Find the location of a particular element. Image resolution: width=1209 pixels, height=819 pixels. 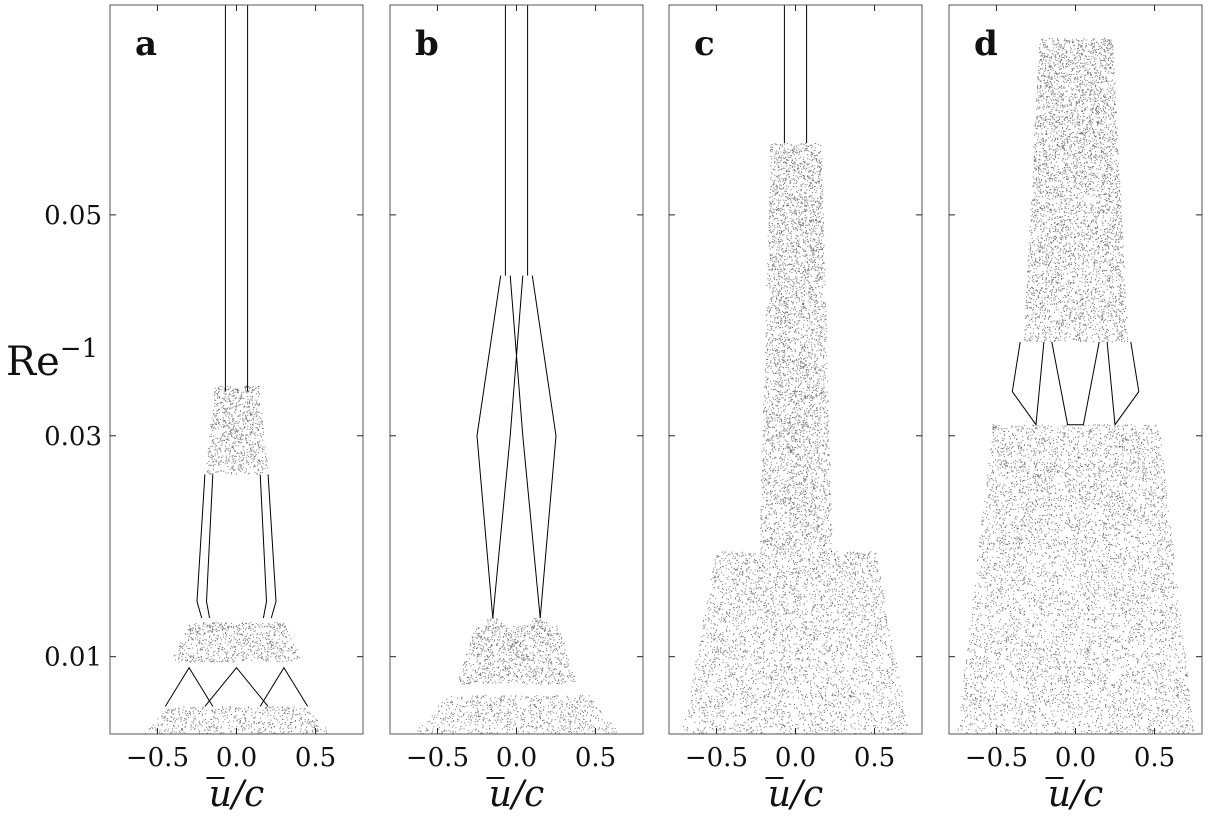

y-tick-label: 0.01 is located at coordinates (73, 658).